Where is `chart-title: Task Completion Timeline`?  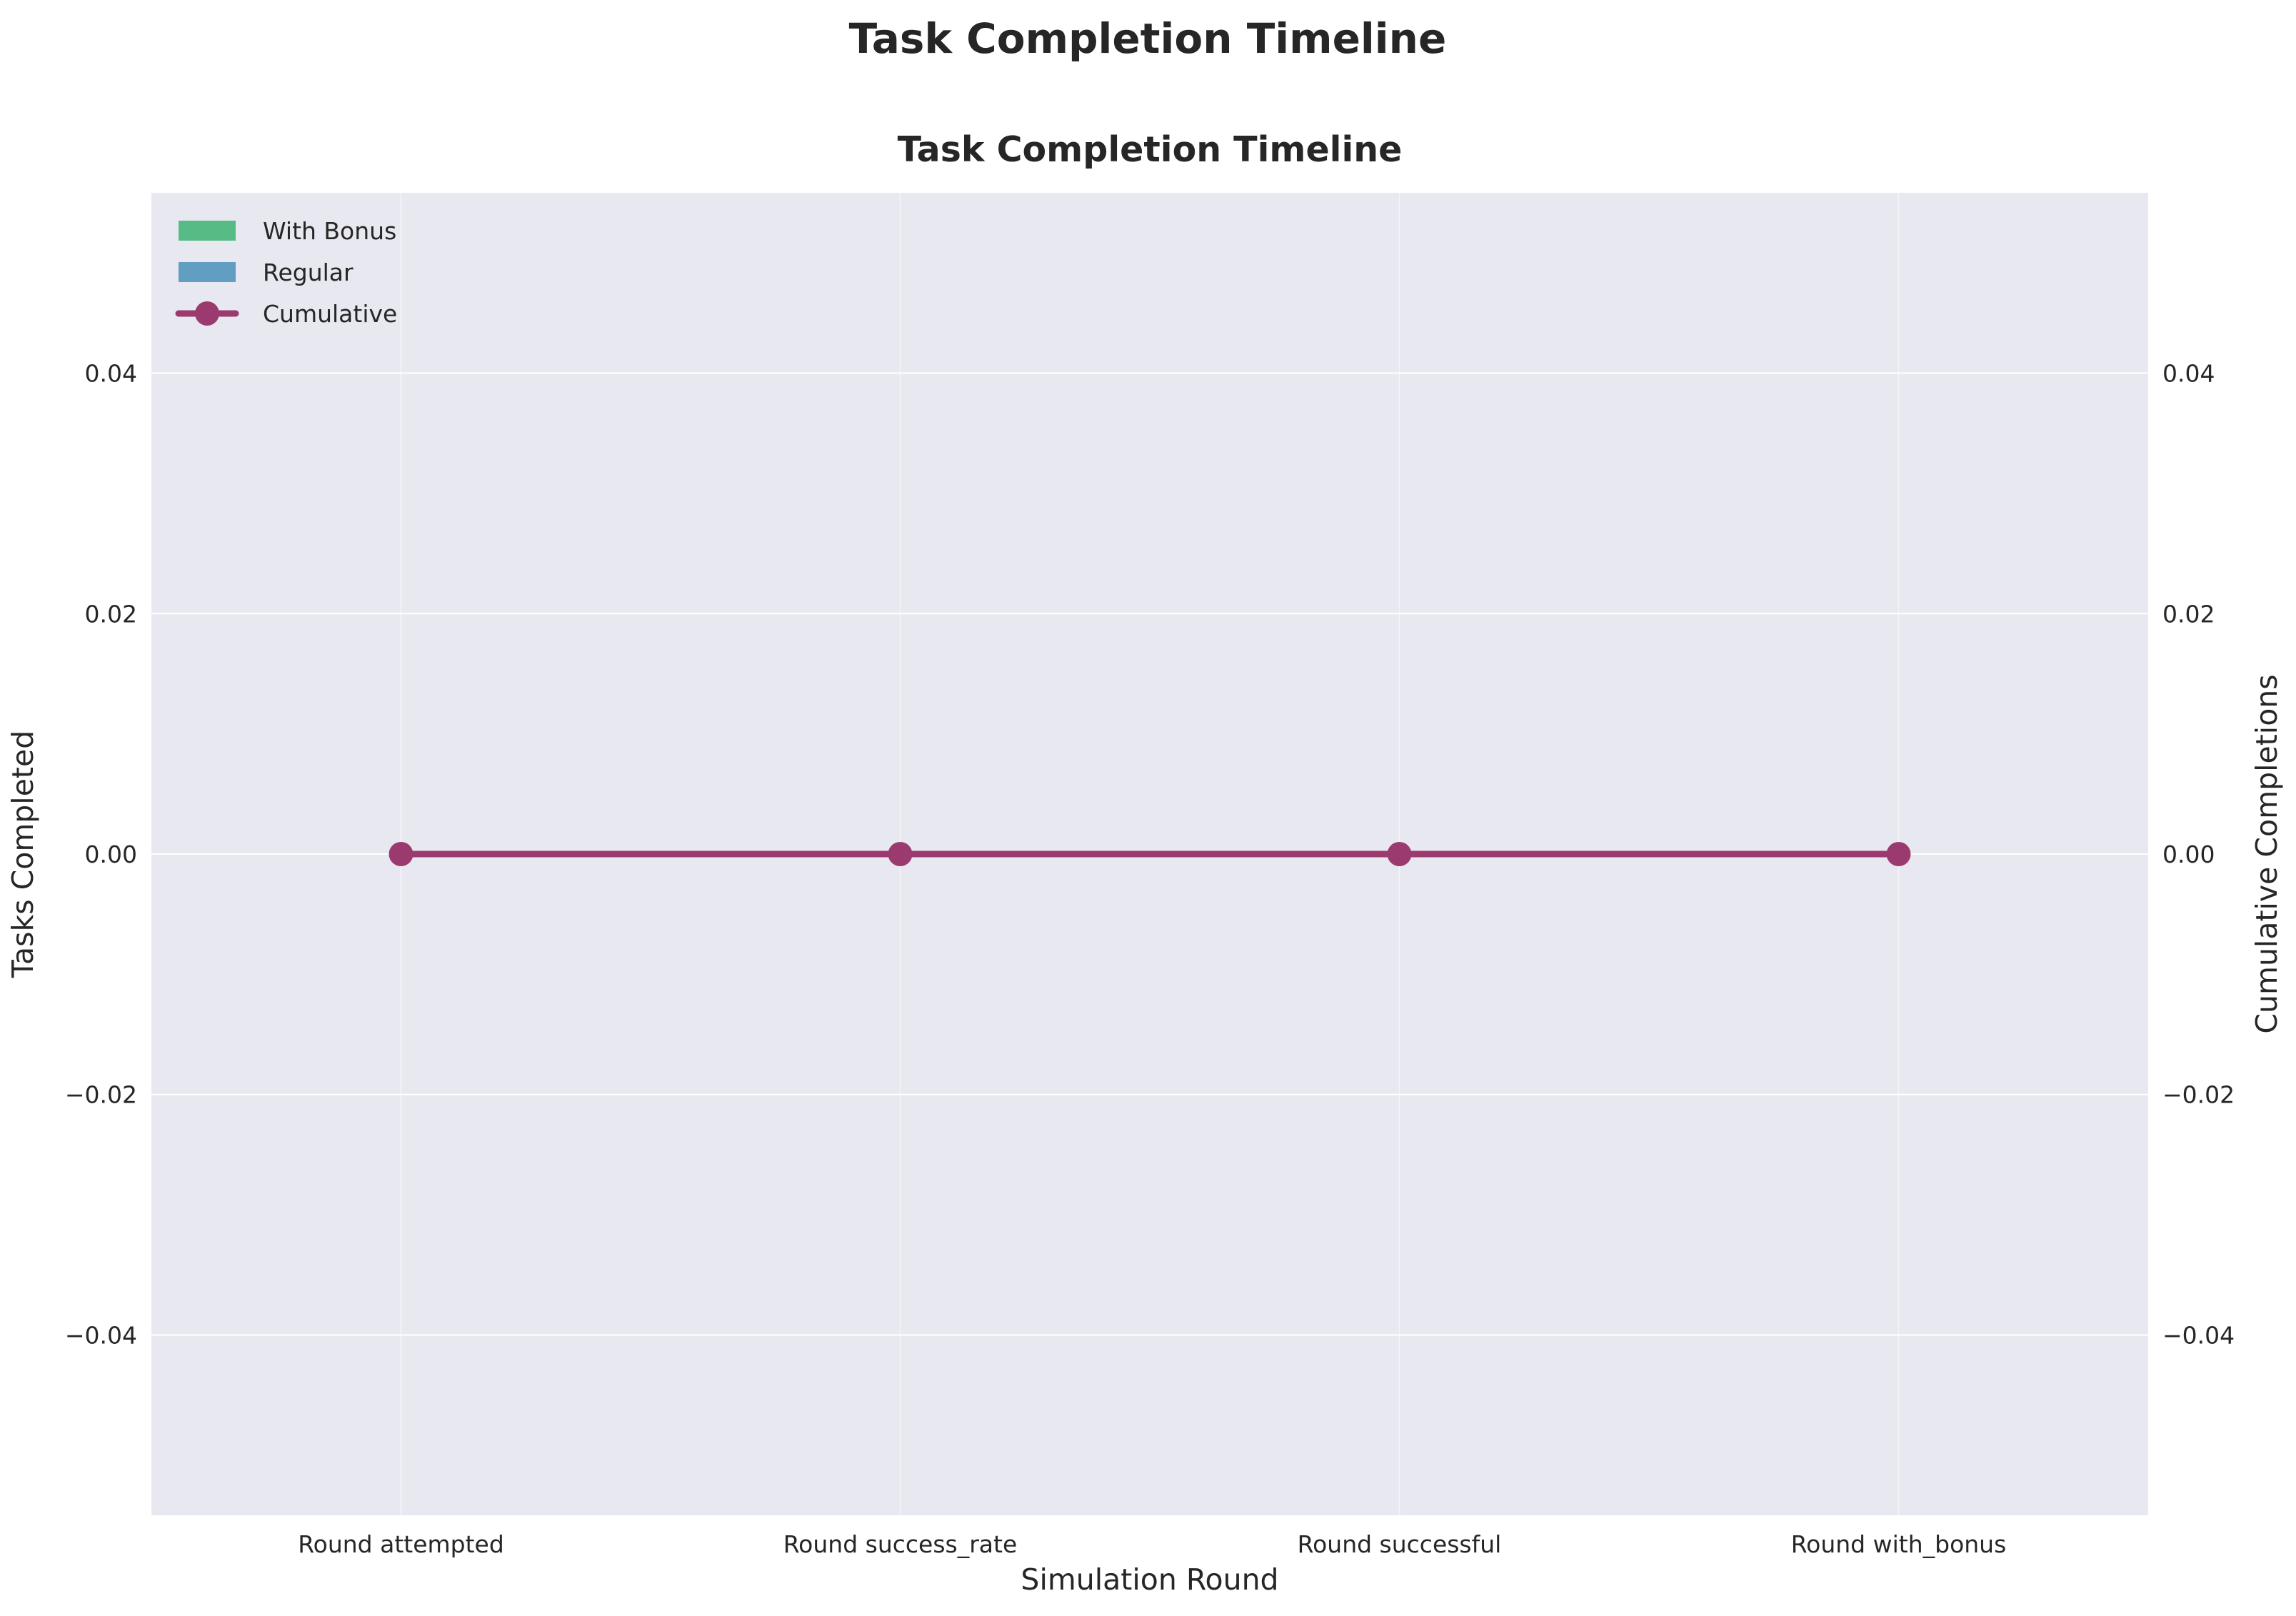 chart-title: Task Completion Timeline is located at coordinates (1150, 149).